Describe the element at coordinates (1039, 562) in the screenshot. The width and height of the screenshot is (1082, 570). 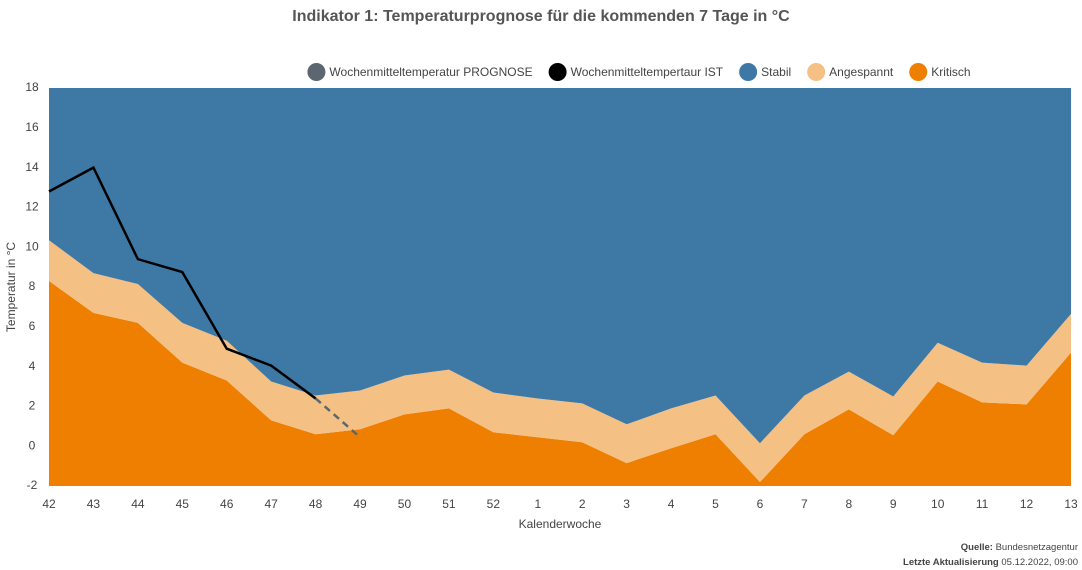
I see `updated-text: 05.12.2022, 09:00` at that location.